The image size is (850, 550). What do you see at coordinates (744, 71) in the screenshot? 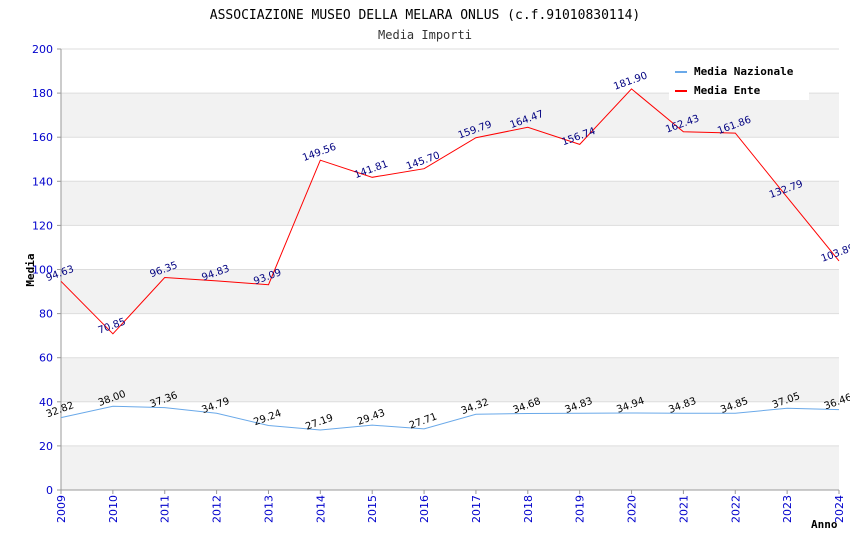
I see `legend-label-nazionale: Media Nazionale` at bounding box center [744, 71].